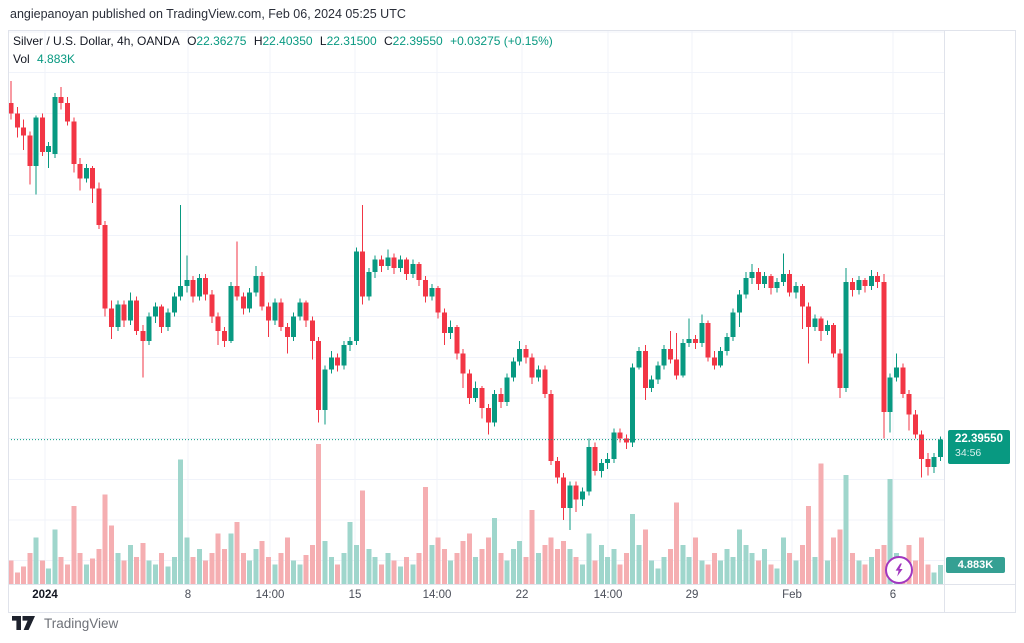 Image resolution: width=1024 pixels, height=643 pixels. I want to click on volume-value: 4.883K, so click(56, 59).